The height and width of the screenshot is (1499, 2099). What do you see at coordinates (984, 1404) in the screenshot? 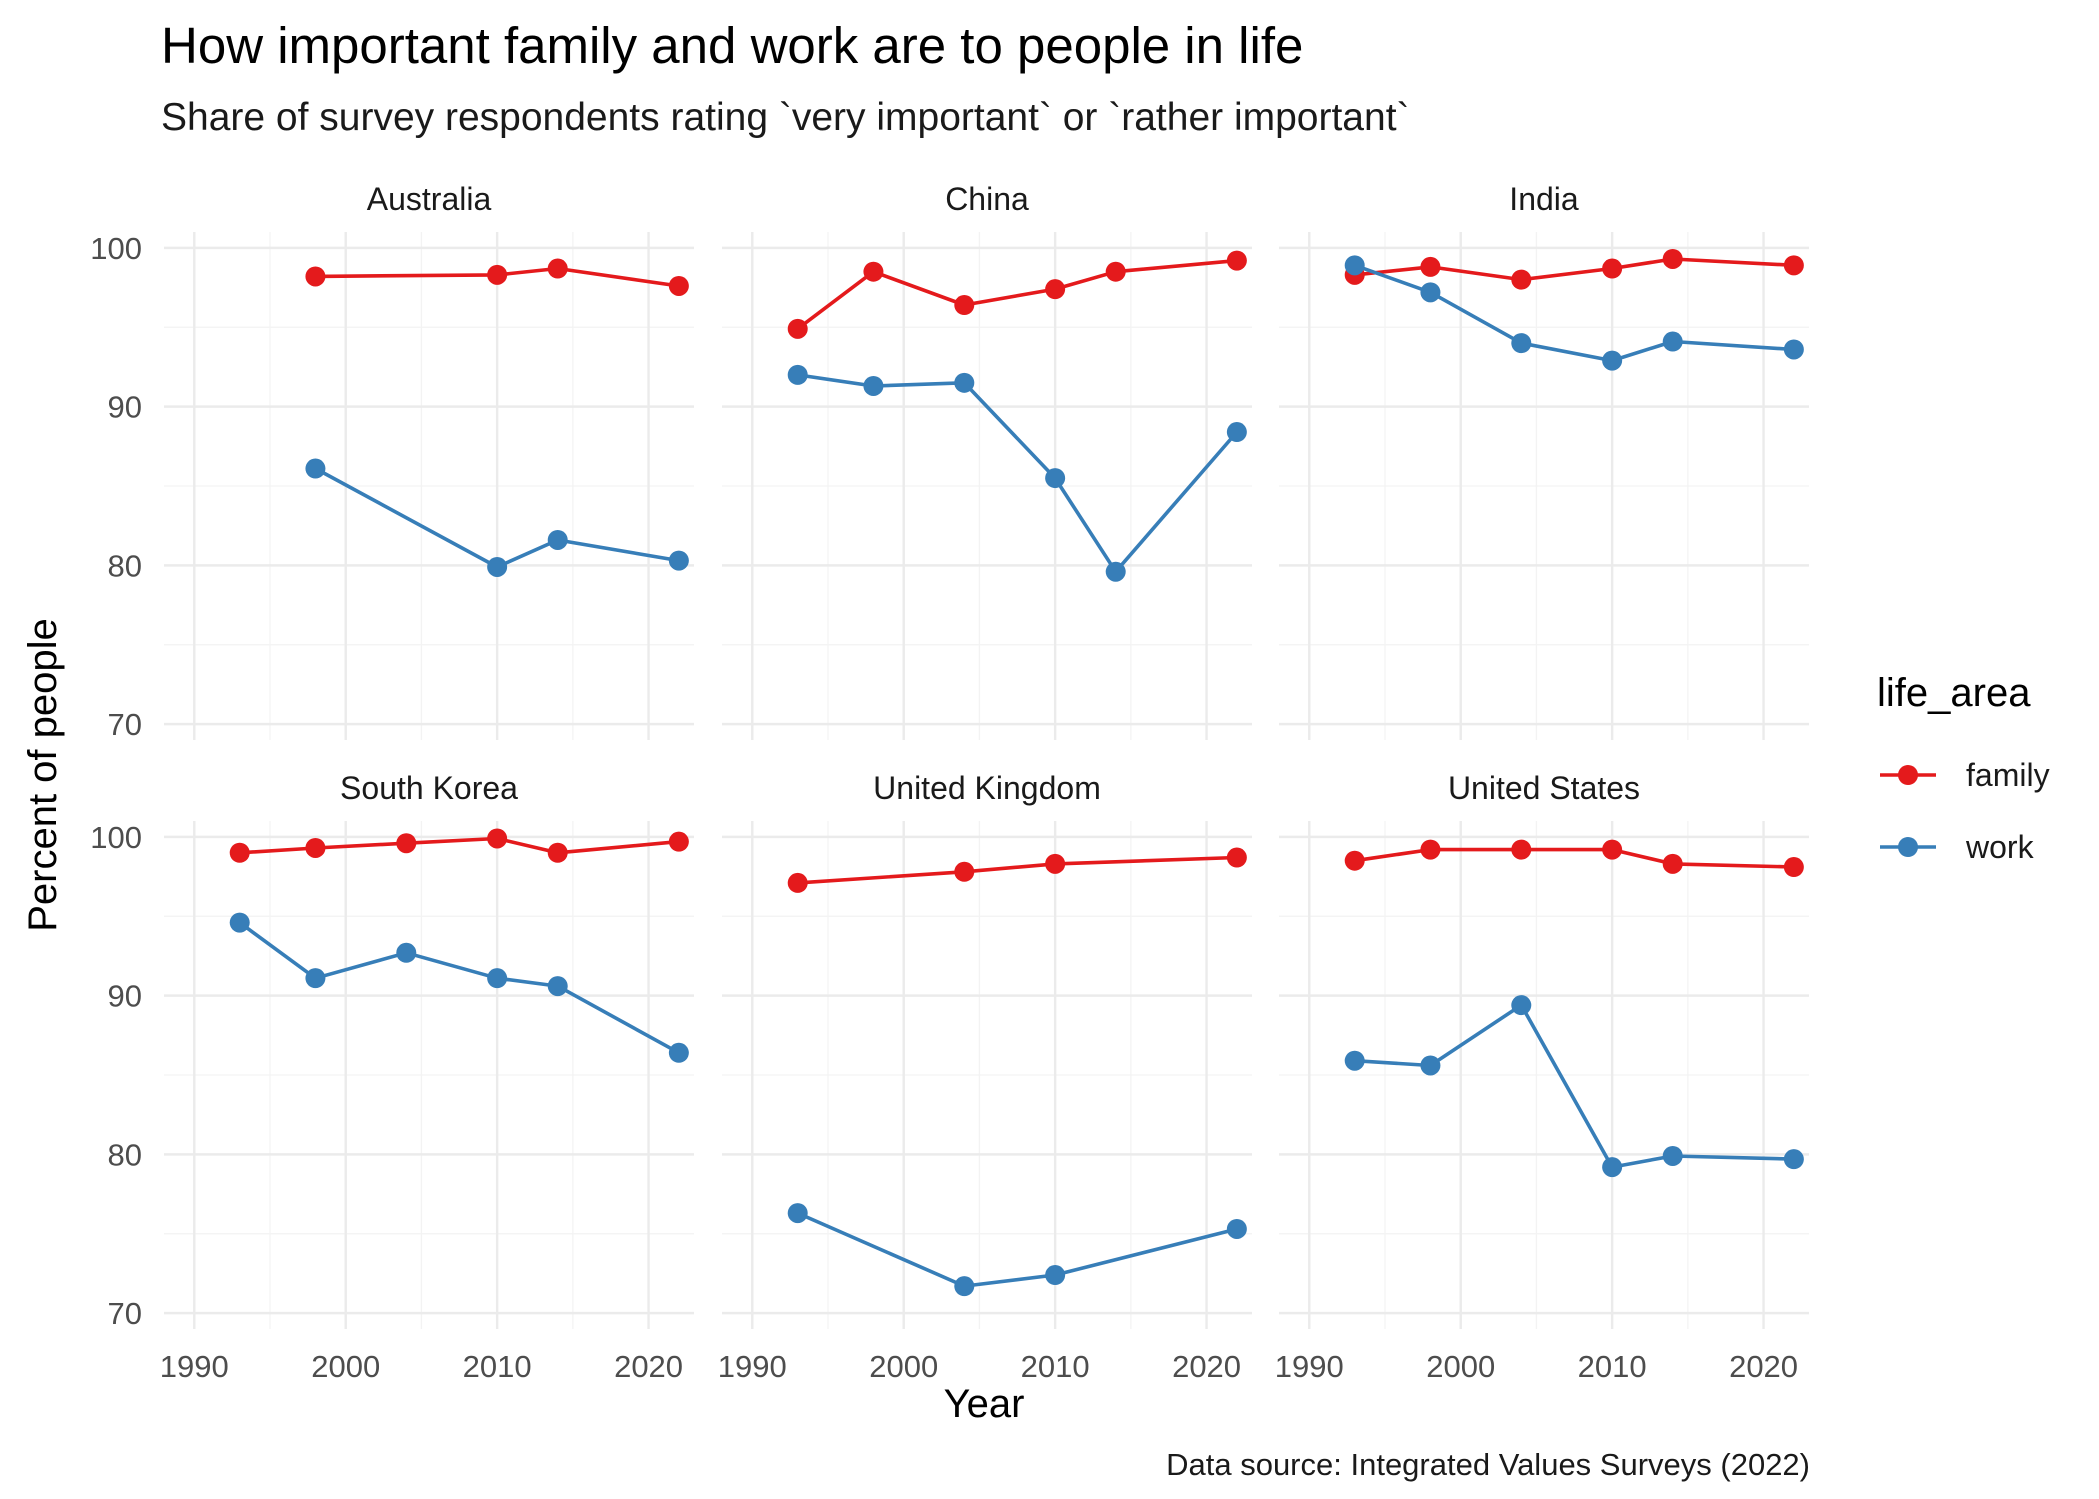
I see `x-axis-title: Year` at bounding box center [984, 1404].